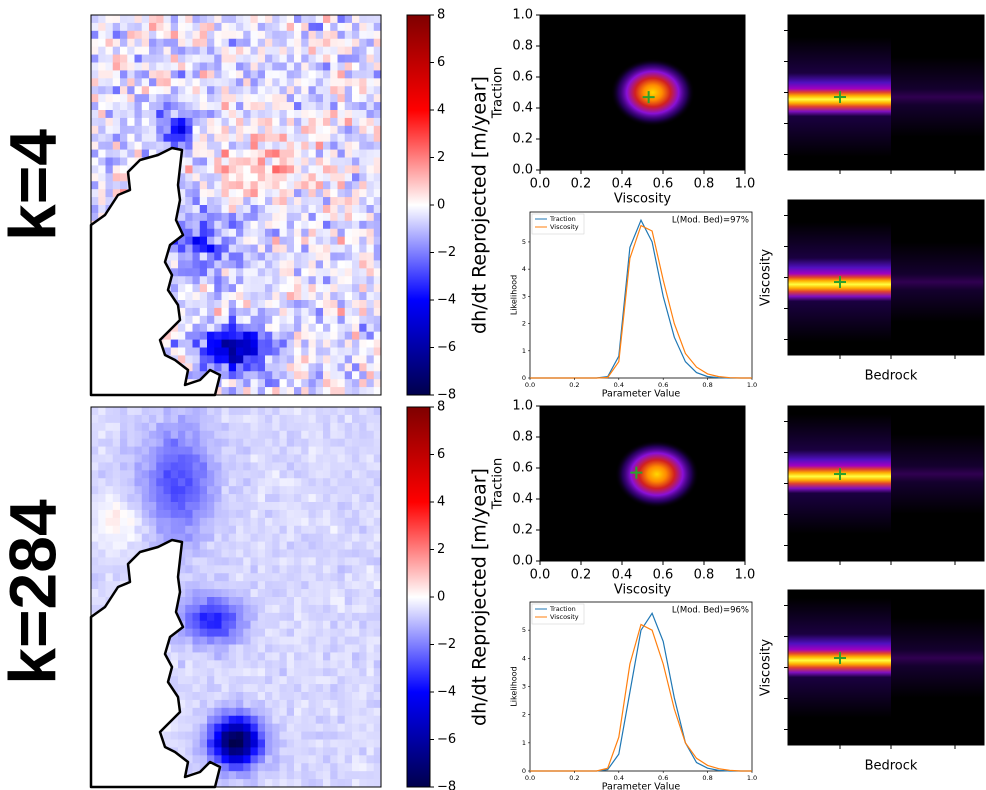  I want to click on tick-label: −2, so click(446, 252).